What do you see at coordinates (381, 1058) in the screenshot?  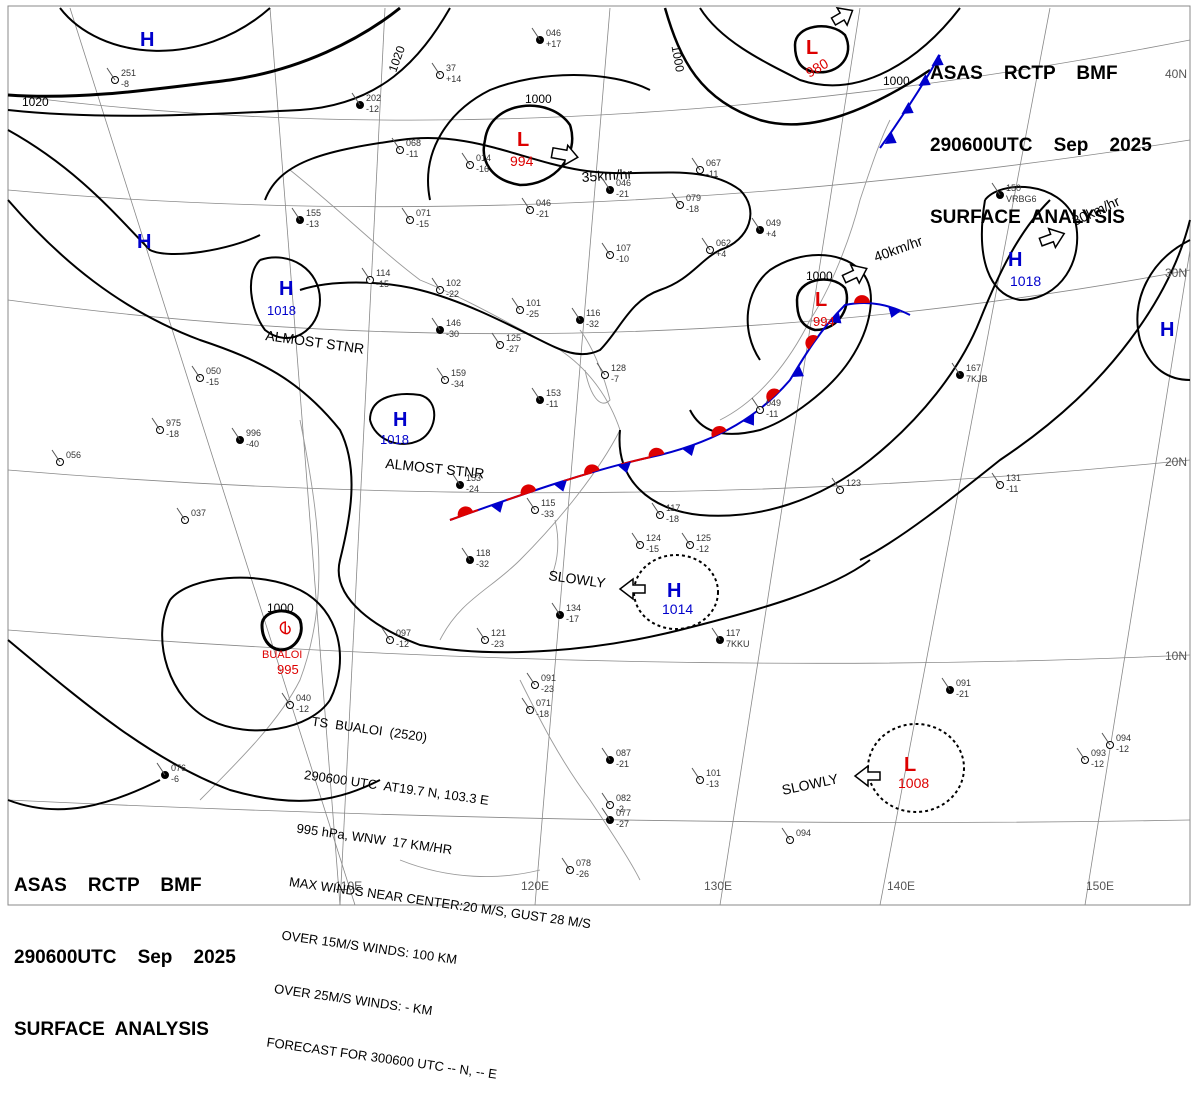 I see `storm-info-line: FORECAST FOR 300600 UTC -- N, -- E` at bounding box center [381, 1058].